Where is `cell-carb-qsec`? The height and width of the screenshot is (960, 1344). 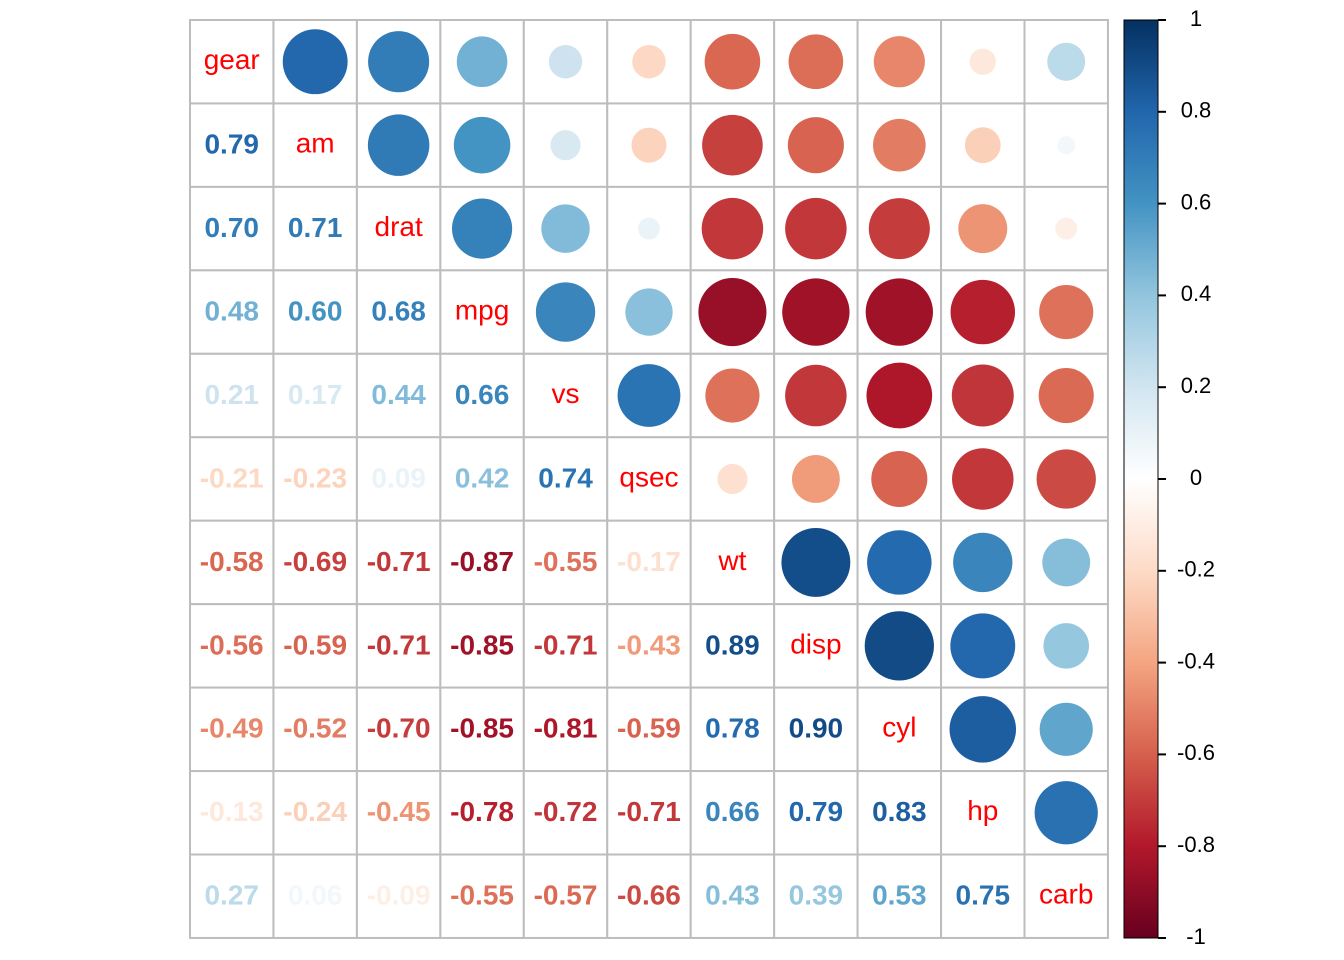
cell-carb-qsec is located at coordinates (649, 896).